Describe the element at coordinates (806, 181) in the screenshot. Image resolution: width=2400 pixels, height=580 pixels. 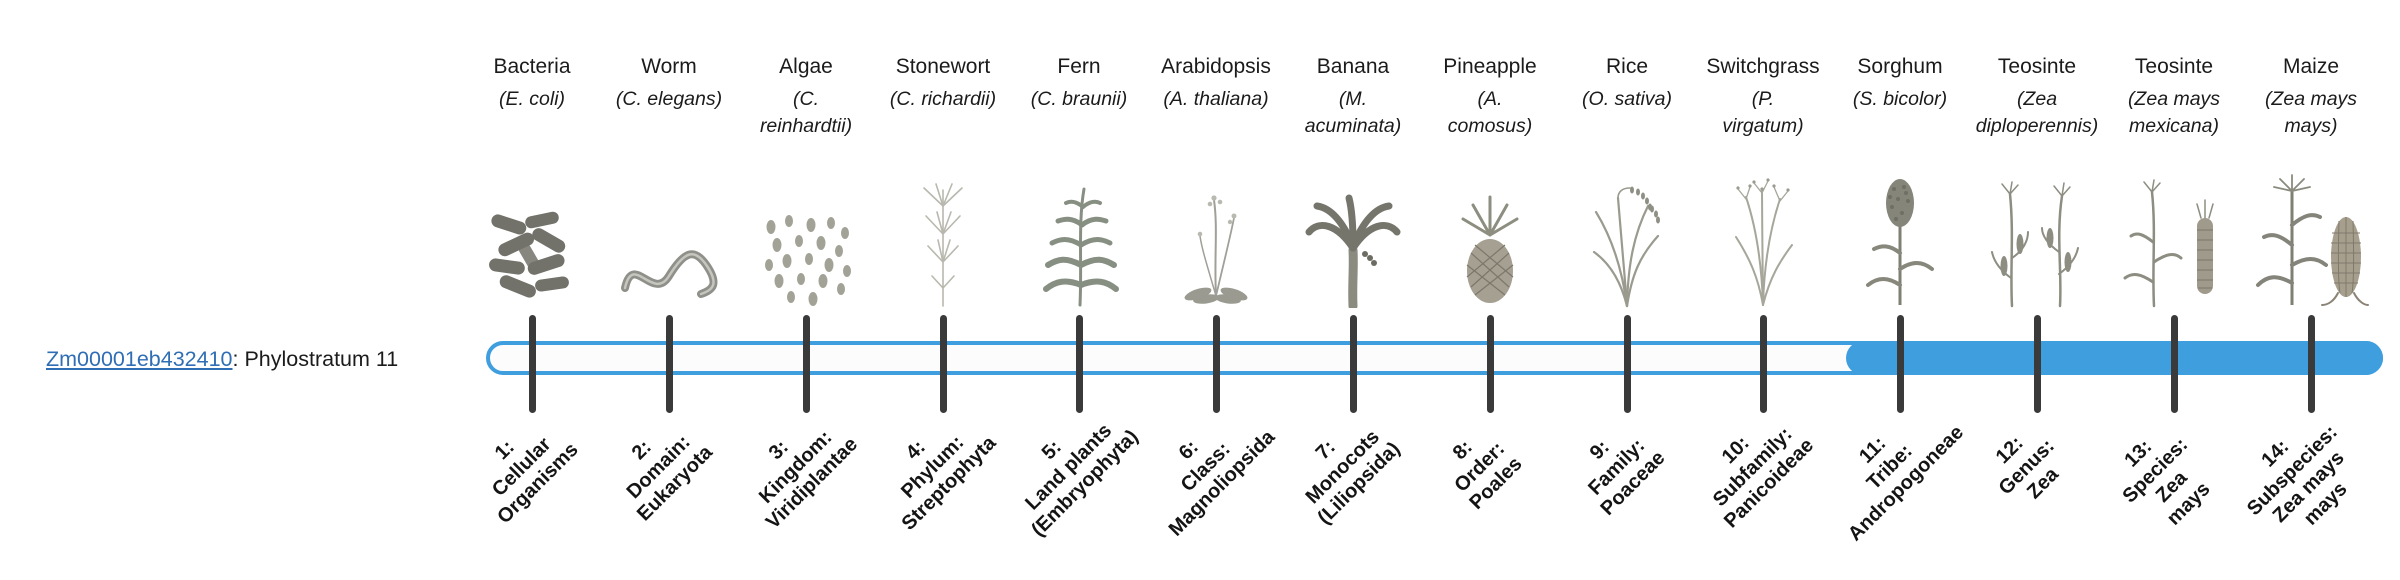
I see `organism-column-algae: Algae (C. reinhardtii)` at that location.